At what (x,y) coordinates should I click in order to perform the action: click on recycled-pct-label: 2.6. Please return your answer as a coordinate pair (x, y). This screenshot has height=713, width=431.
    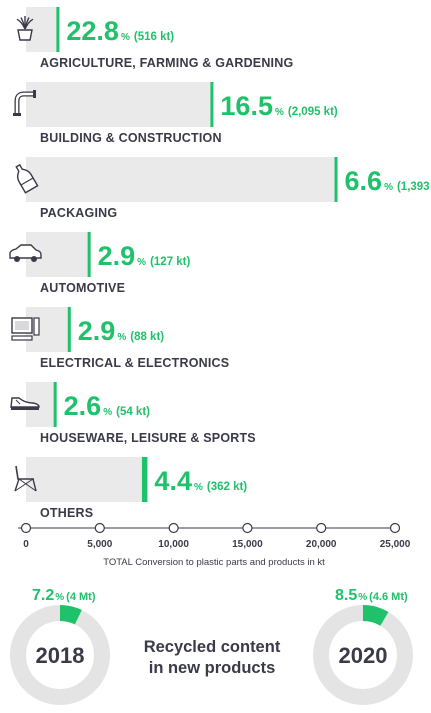
    Looking at the image, I should click on (83, 406).